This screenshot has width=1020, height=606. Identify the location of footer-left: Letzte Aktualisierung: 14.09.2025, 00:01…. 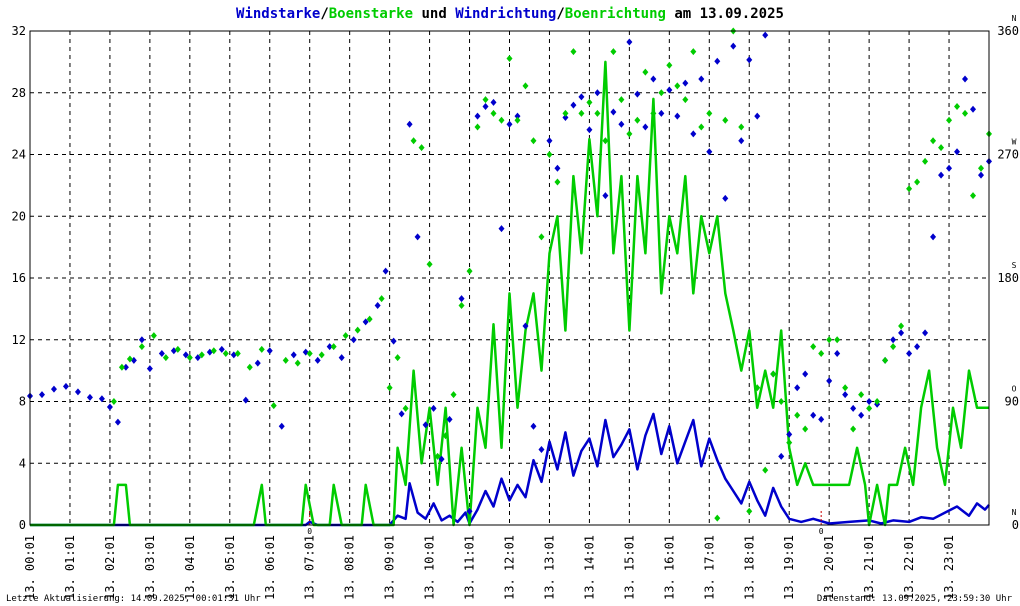
(133, 599).